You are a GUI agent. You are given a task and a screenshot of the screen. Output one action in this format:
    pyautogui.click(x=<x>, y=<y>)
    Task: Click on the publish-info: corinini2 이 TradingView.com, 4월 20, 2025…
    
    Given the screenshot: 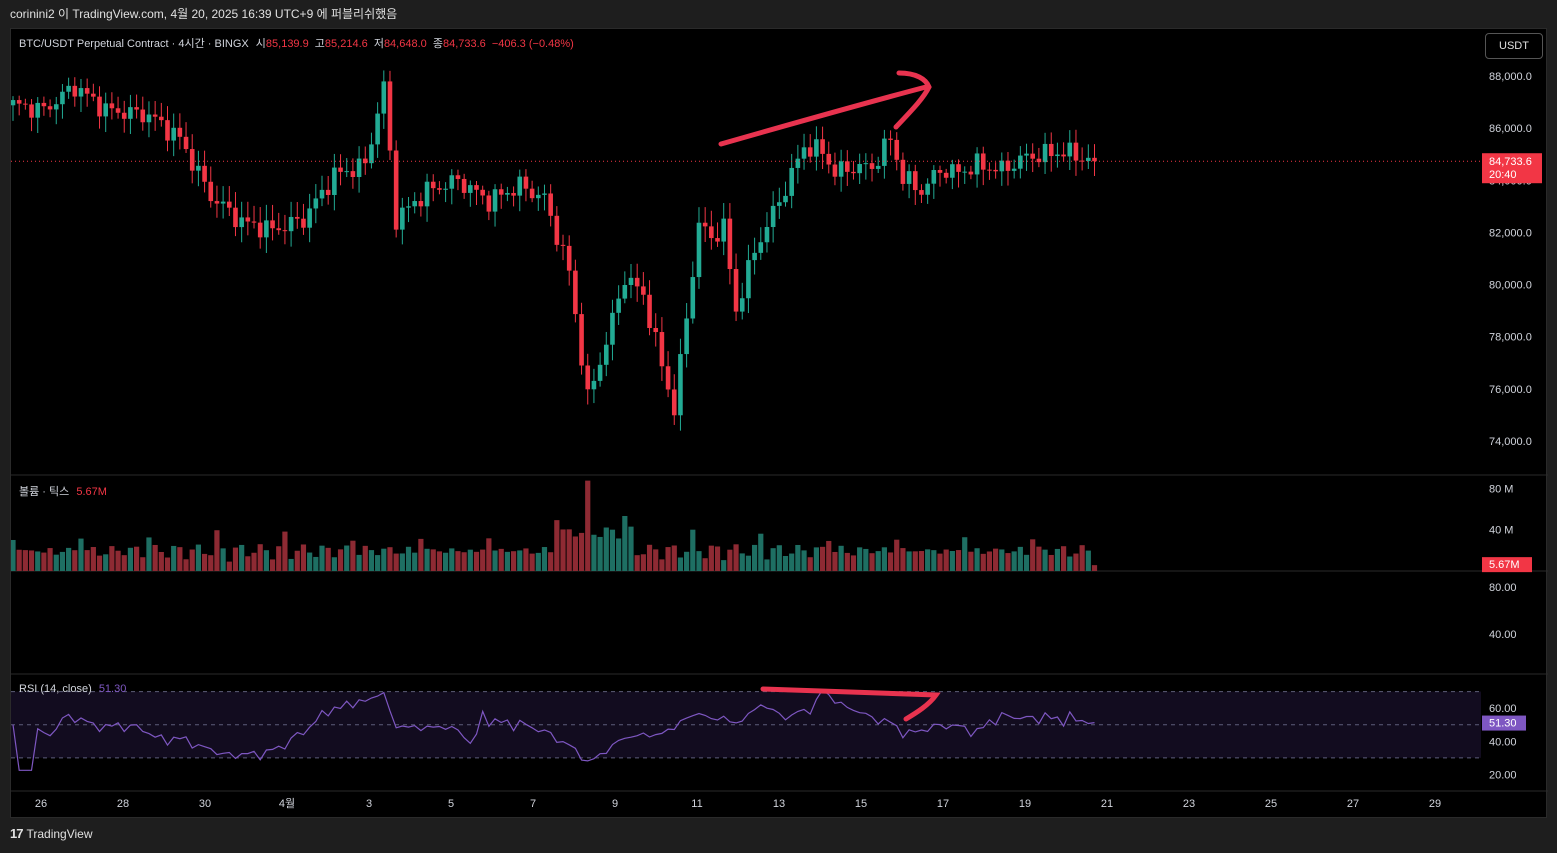 What is the action you would take?
    pyautogui.click(x=778, y=14)
    